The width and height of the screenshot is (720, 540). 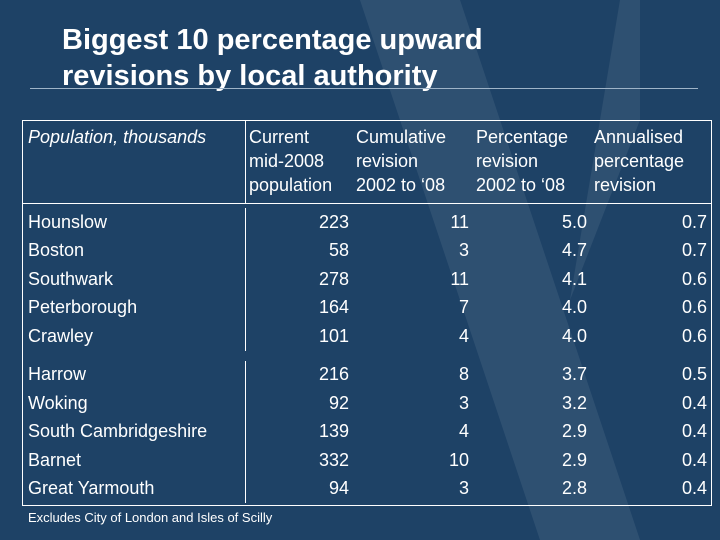 What do you see at coordinates (56, 250) in the screenshot?
I see `authority-name: Boston` at bounding box center [56, 250].